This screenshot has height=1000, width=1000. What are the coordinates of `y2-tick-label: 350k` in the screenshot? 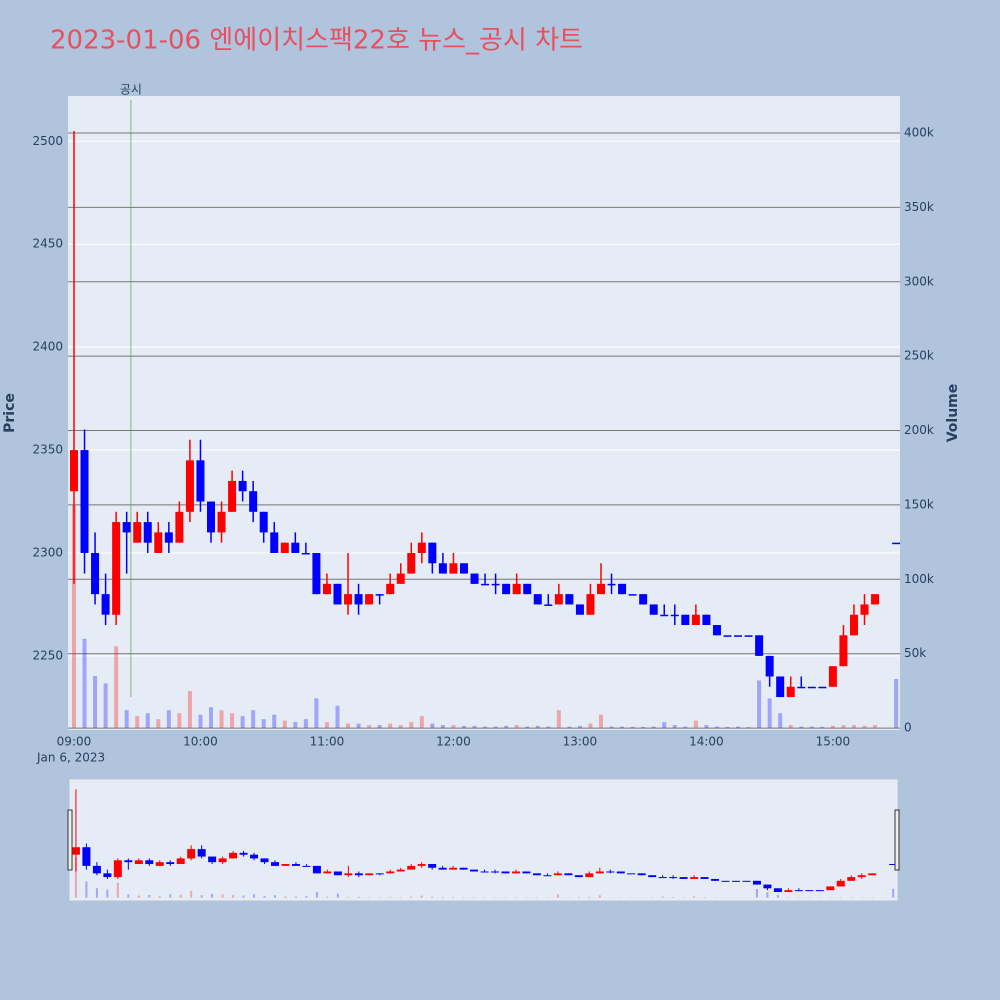 It's located at (919, 207).